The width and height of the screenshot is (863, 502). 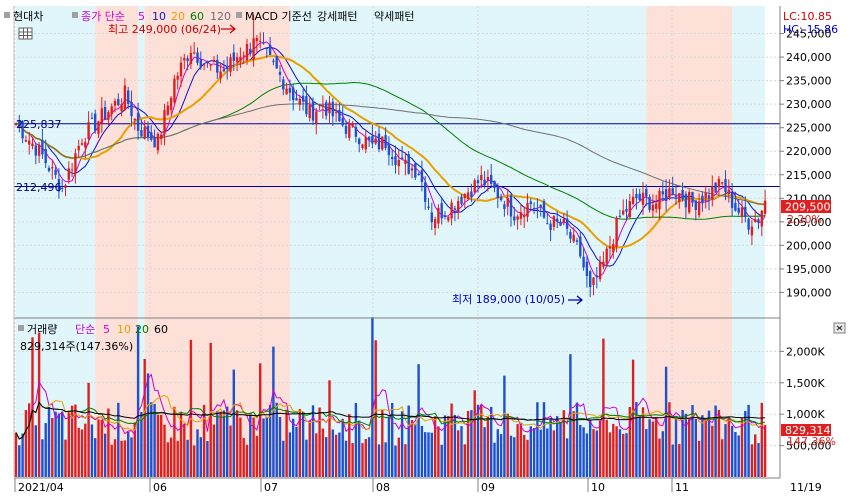 I want to click on date-tick-label: 06, so click(x=160, y=487).